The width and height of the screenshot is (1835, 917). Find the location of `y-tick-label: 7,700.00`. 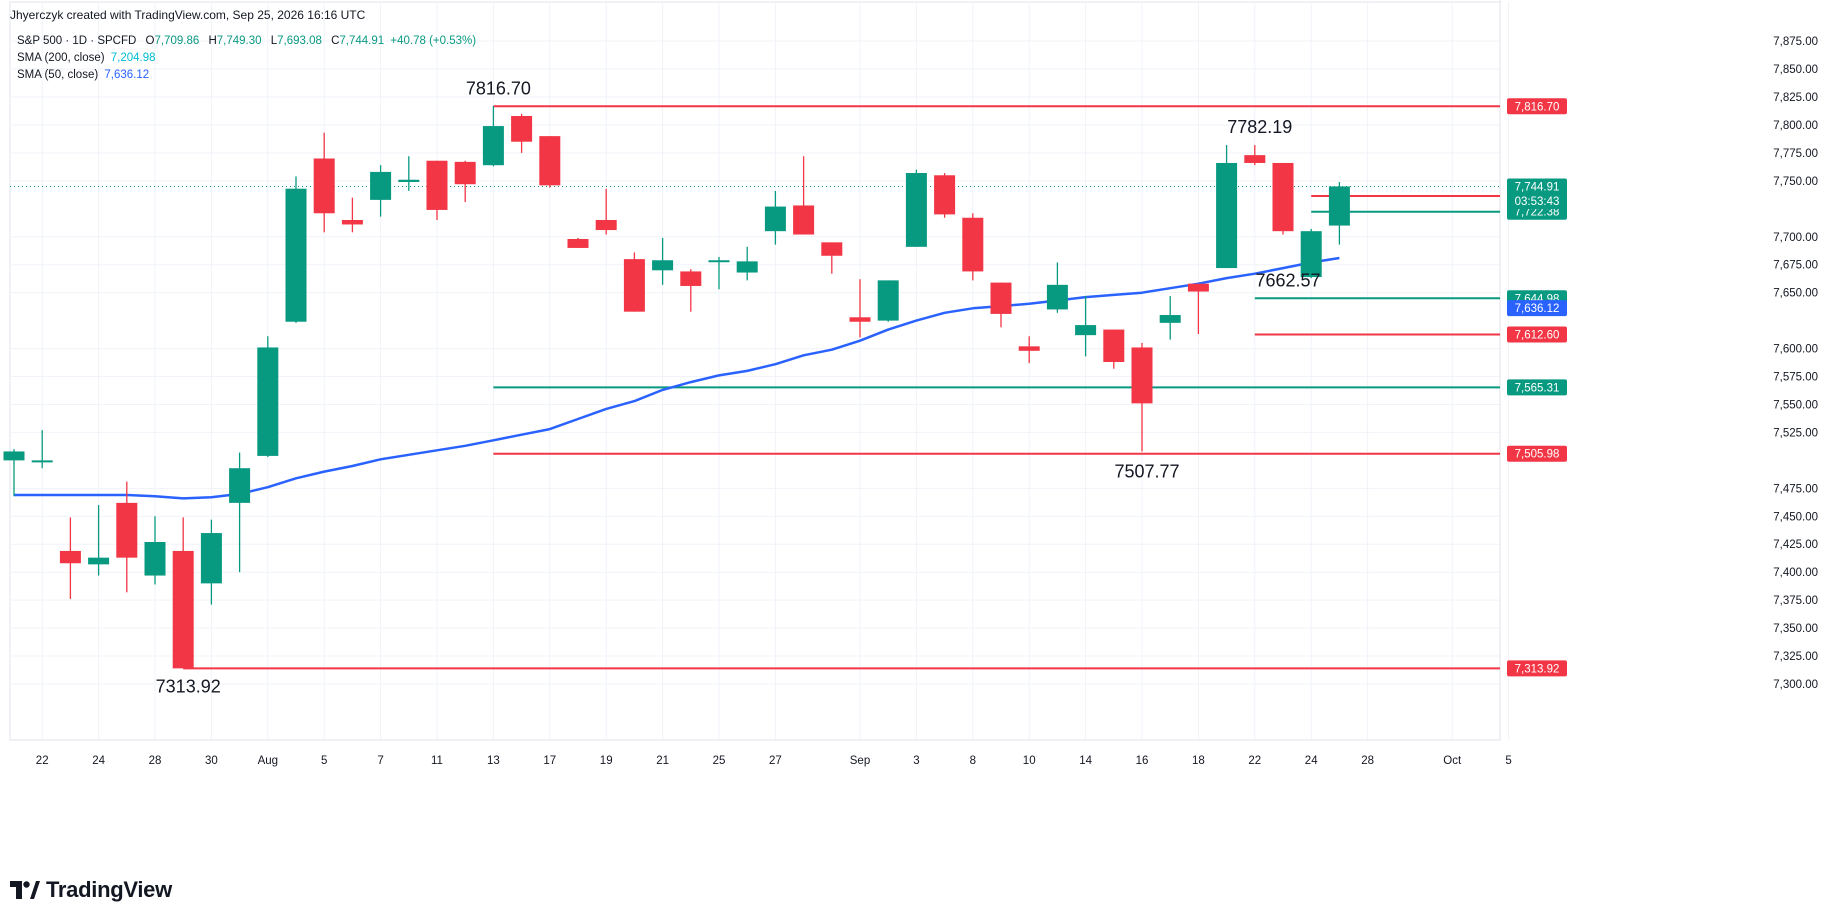

y-tick-label: 7,700.00 is located at coordinates (1795, 238).